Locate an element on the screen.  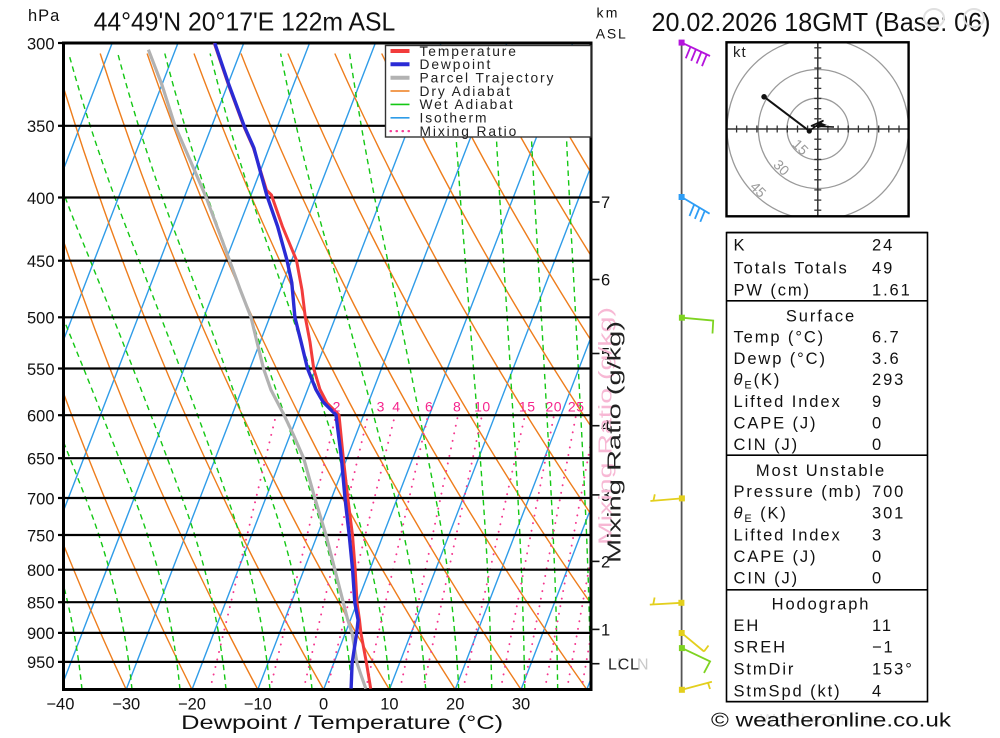
svg-text: Dewp (°C) is located at coordinates (780, 359).